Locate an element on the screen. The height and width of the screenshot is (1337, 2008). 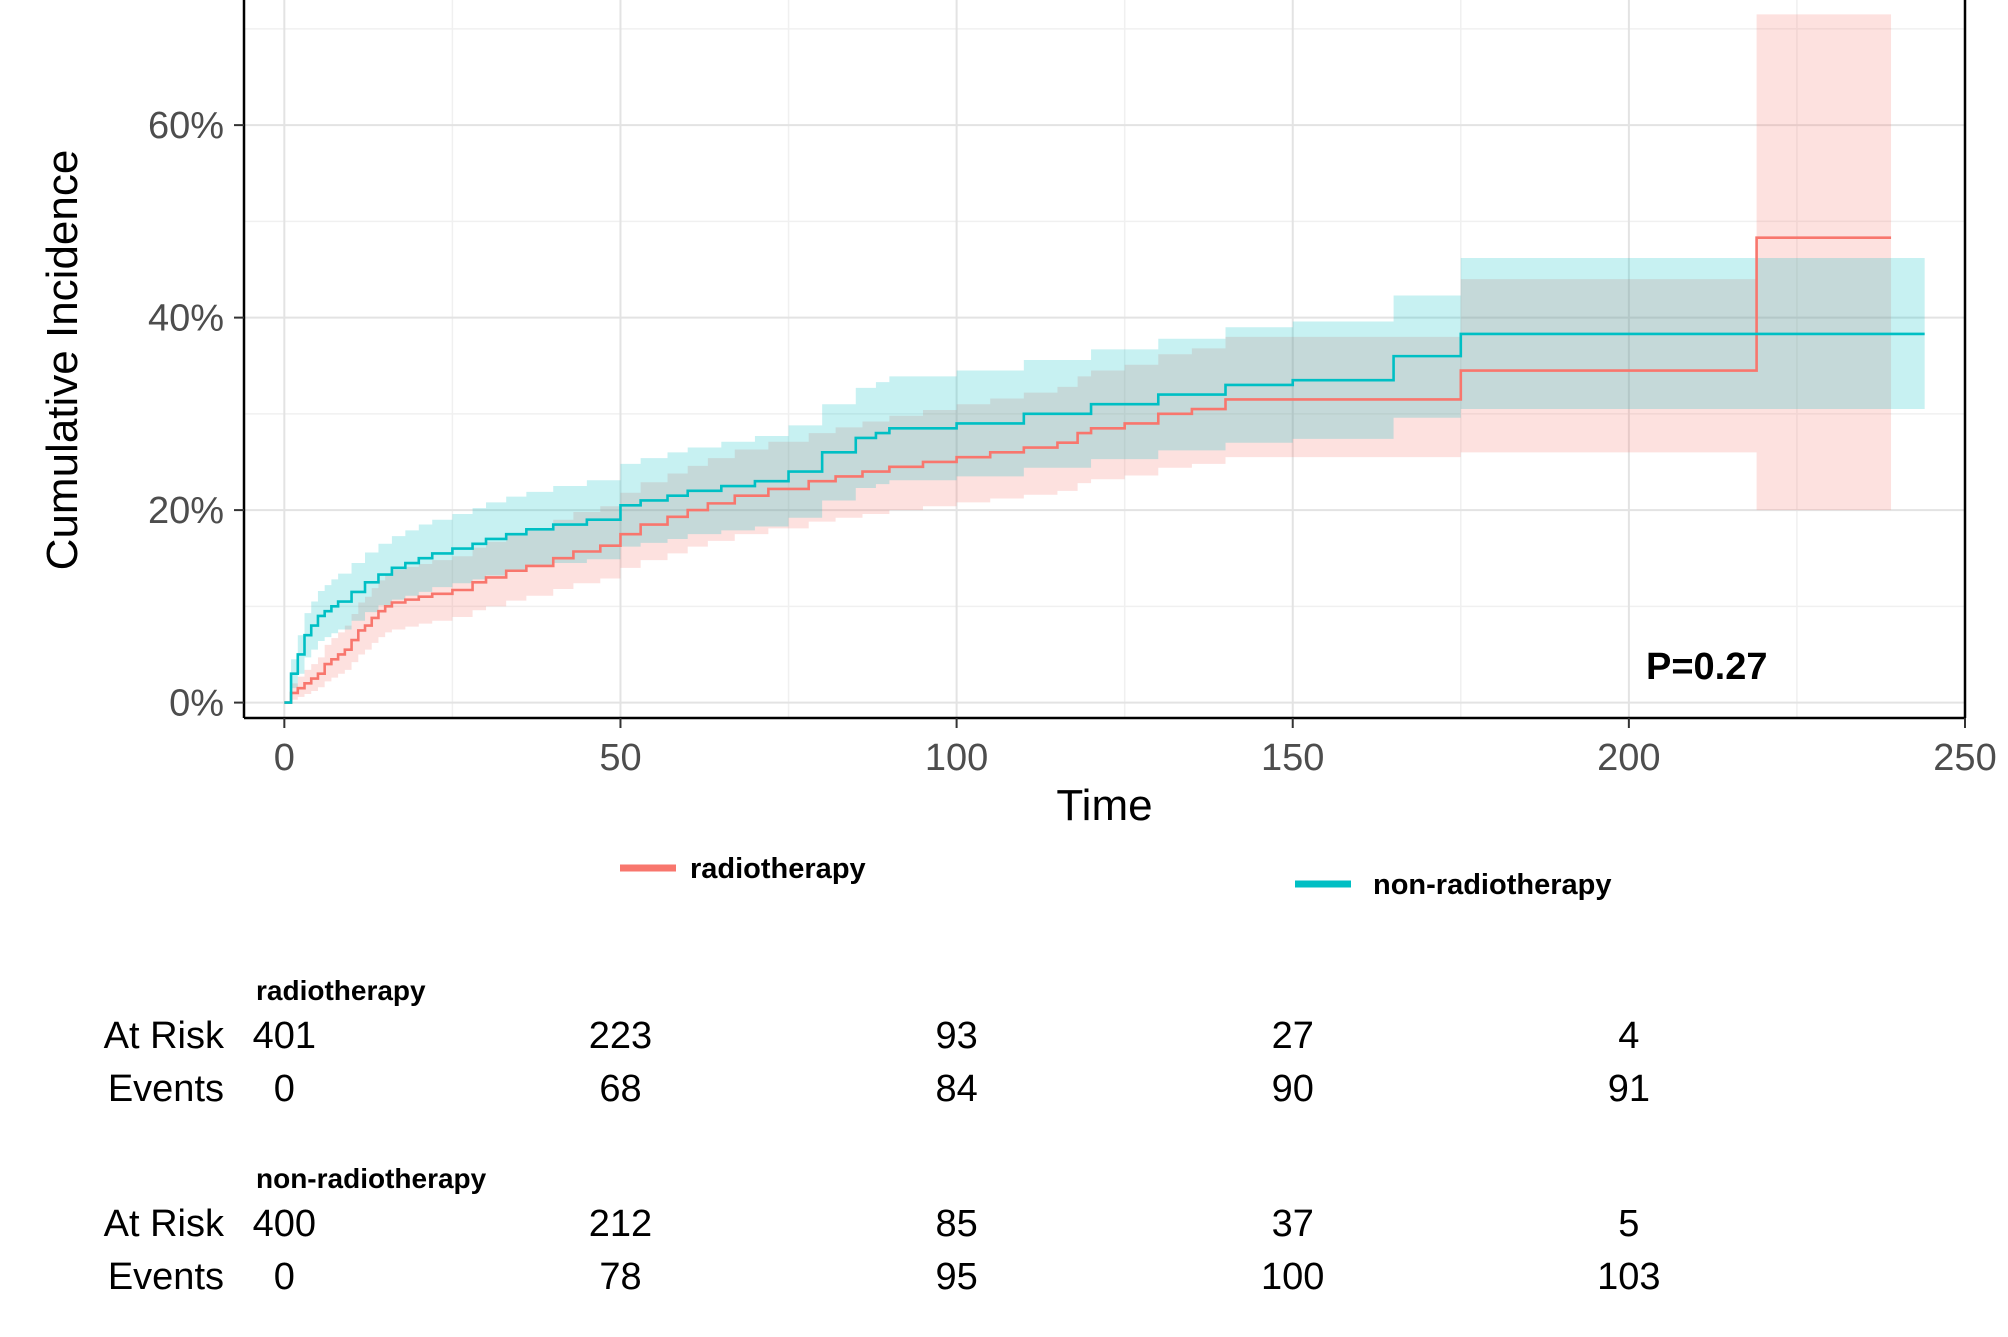
x-tick-label: 150 is located at coordinates (1292, 758).